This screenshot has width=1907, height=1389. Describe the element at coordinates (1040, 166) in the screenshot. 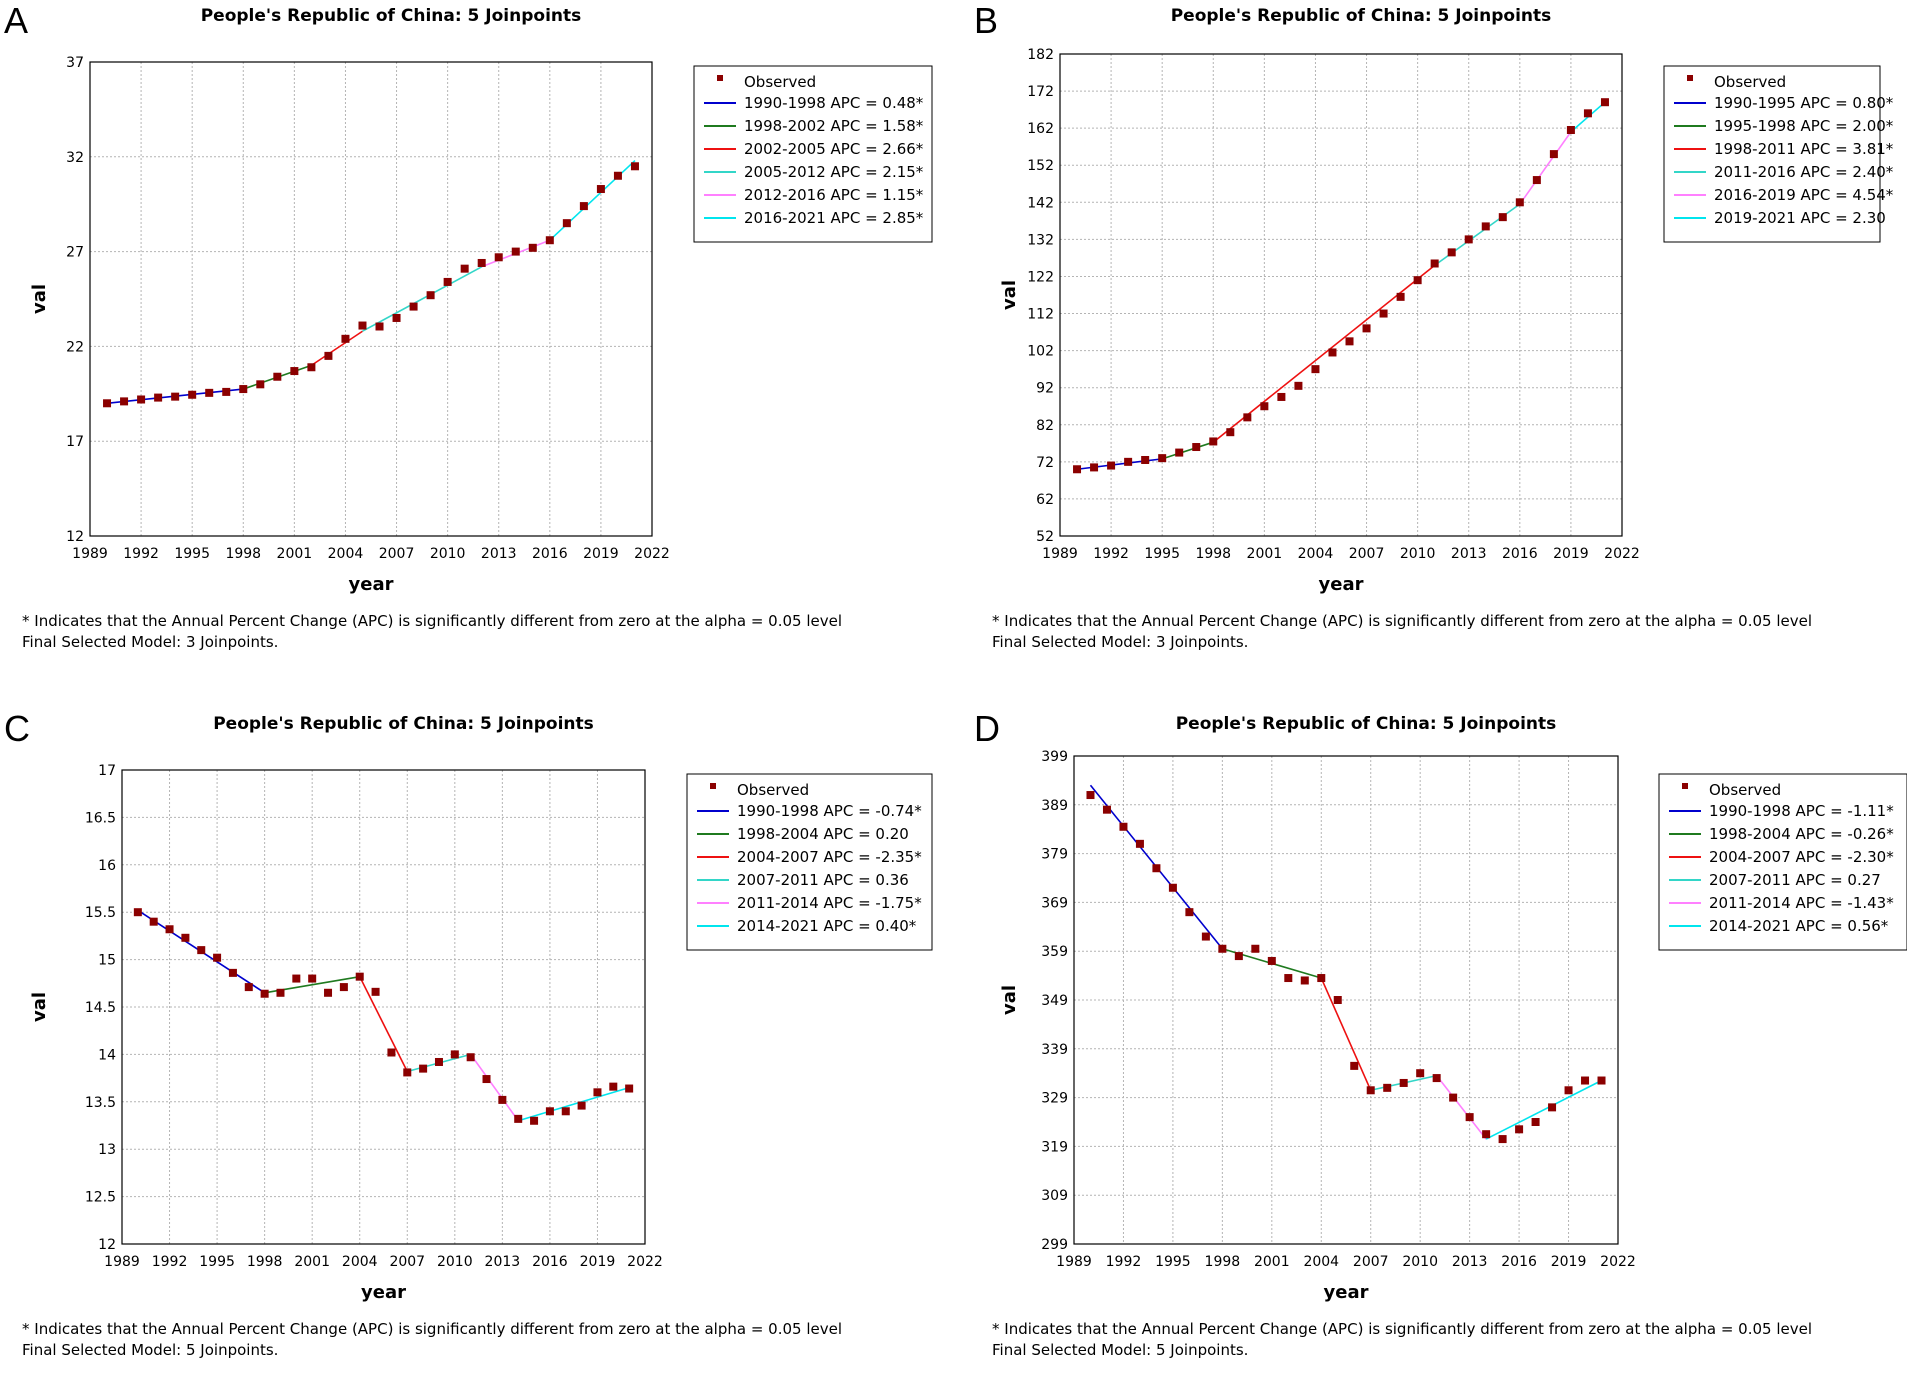

I see `y-tick-label: 152` at that location.